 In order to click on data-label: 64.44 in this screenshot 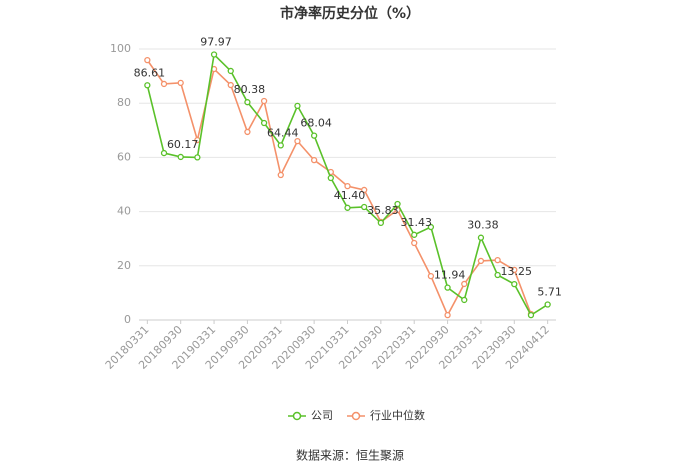, I will do `click(283, 132)`.